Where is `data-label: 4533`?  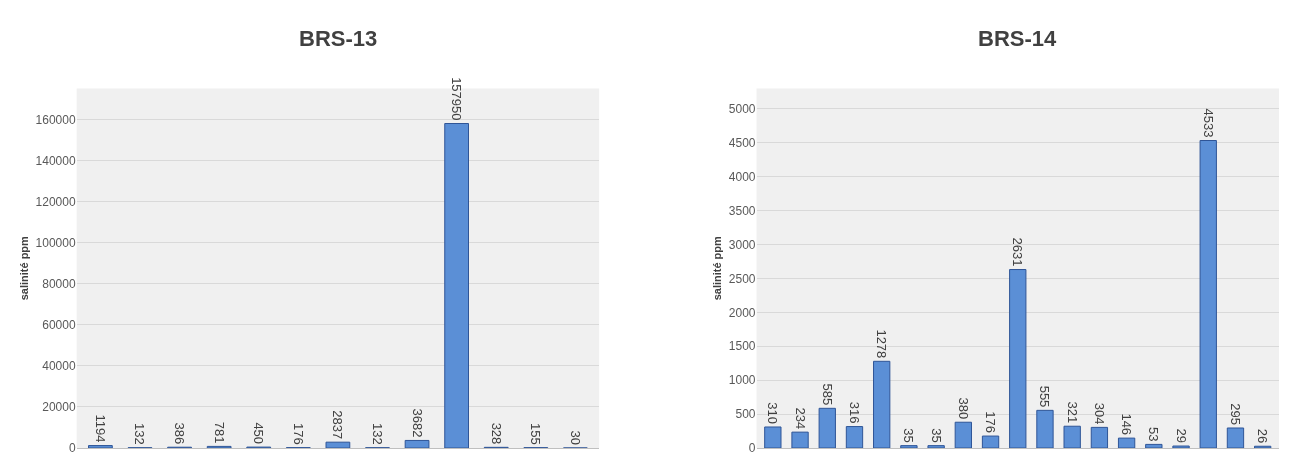 data-label: 4533 is located at coordinates (1208, 123).